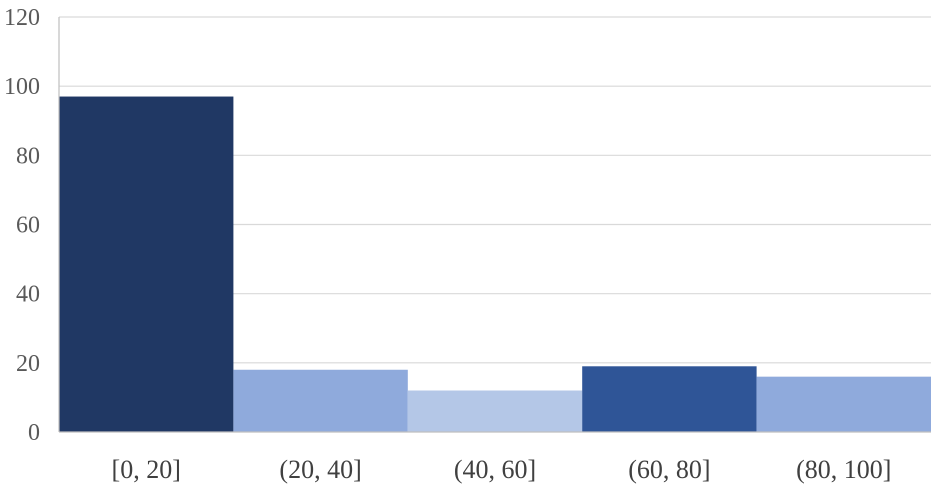 This screenshot has height=487, width=933. What do you see at coordinates (320, 469) in the screenshot?
I see `x-tick-label: (20, 40]` at bounding box center [320, 469].